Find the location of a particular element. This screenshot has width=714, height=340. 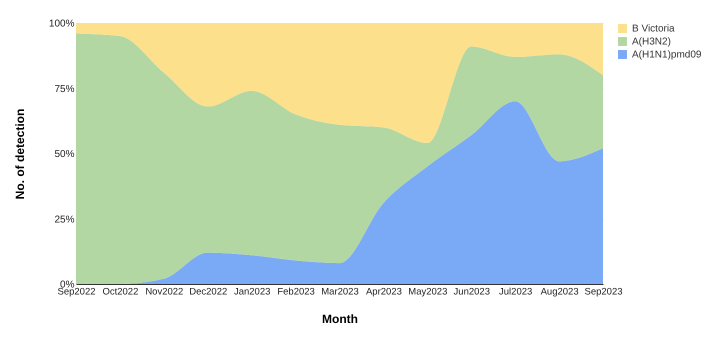

legend-label: A(H3N2) is located at coordinates (651, 42).